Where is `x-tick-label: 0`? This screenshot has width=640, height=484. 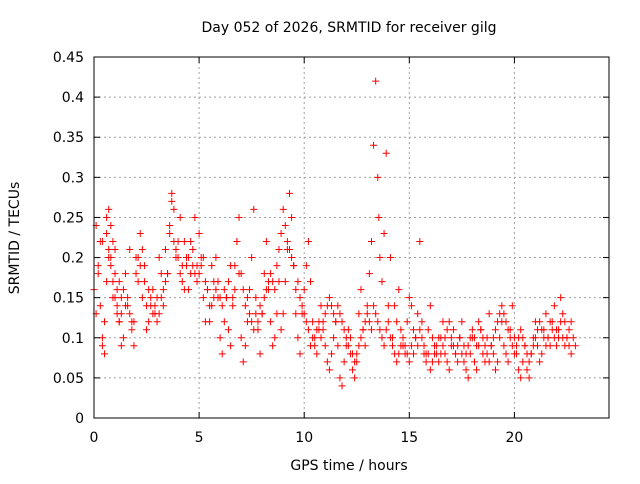 x-tick-label: 0 is located at coordinates (94, 438).